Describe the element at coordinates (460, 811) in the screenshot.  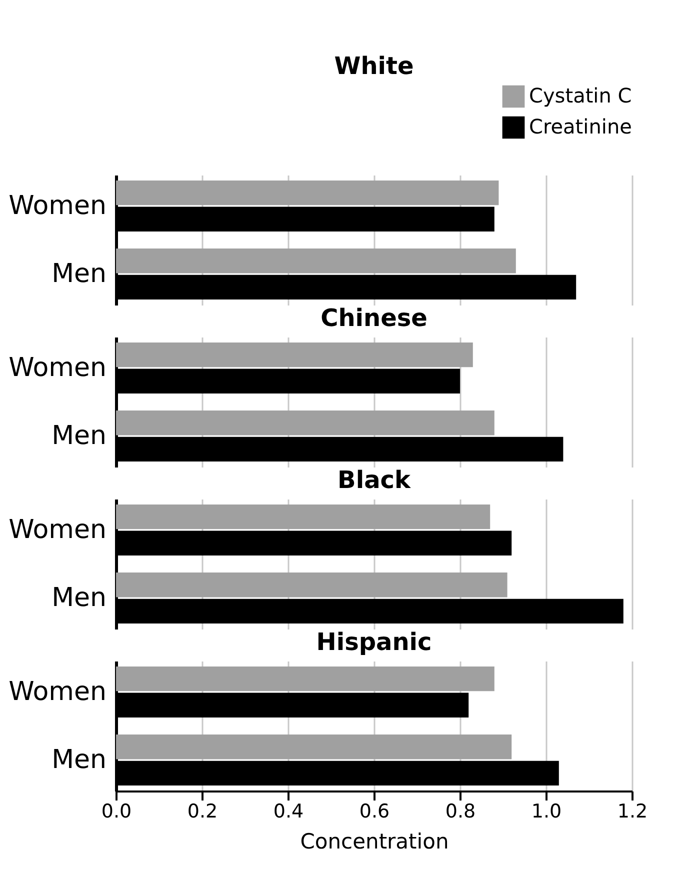
I see `x-tick-label: 0.8` at that location.